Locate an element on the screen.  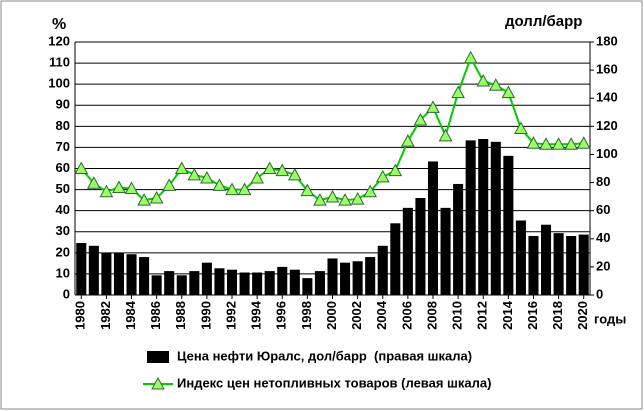
x-tick-label: 1980 is located at coordinates (80, 315).